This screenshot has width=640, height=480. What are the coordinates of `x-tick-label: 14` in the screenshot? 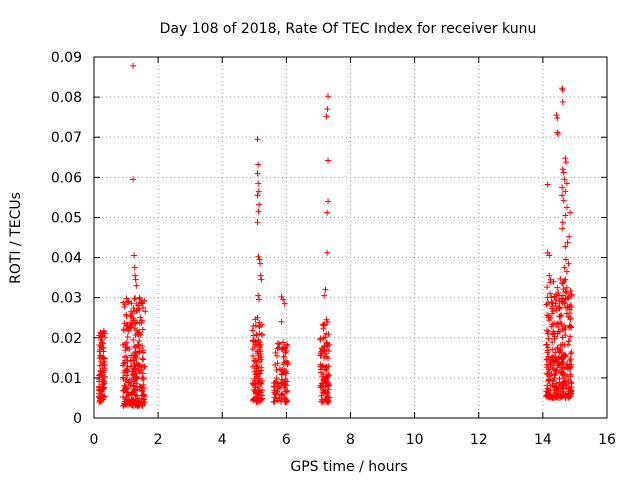 It's located at (543, 440).